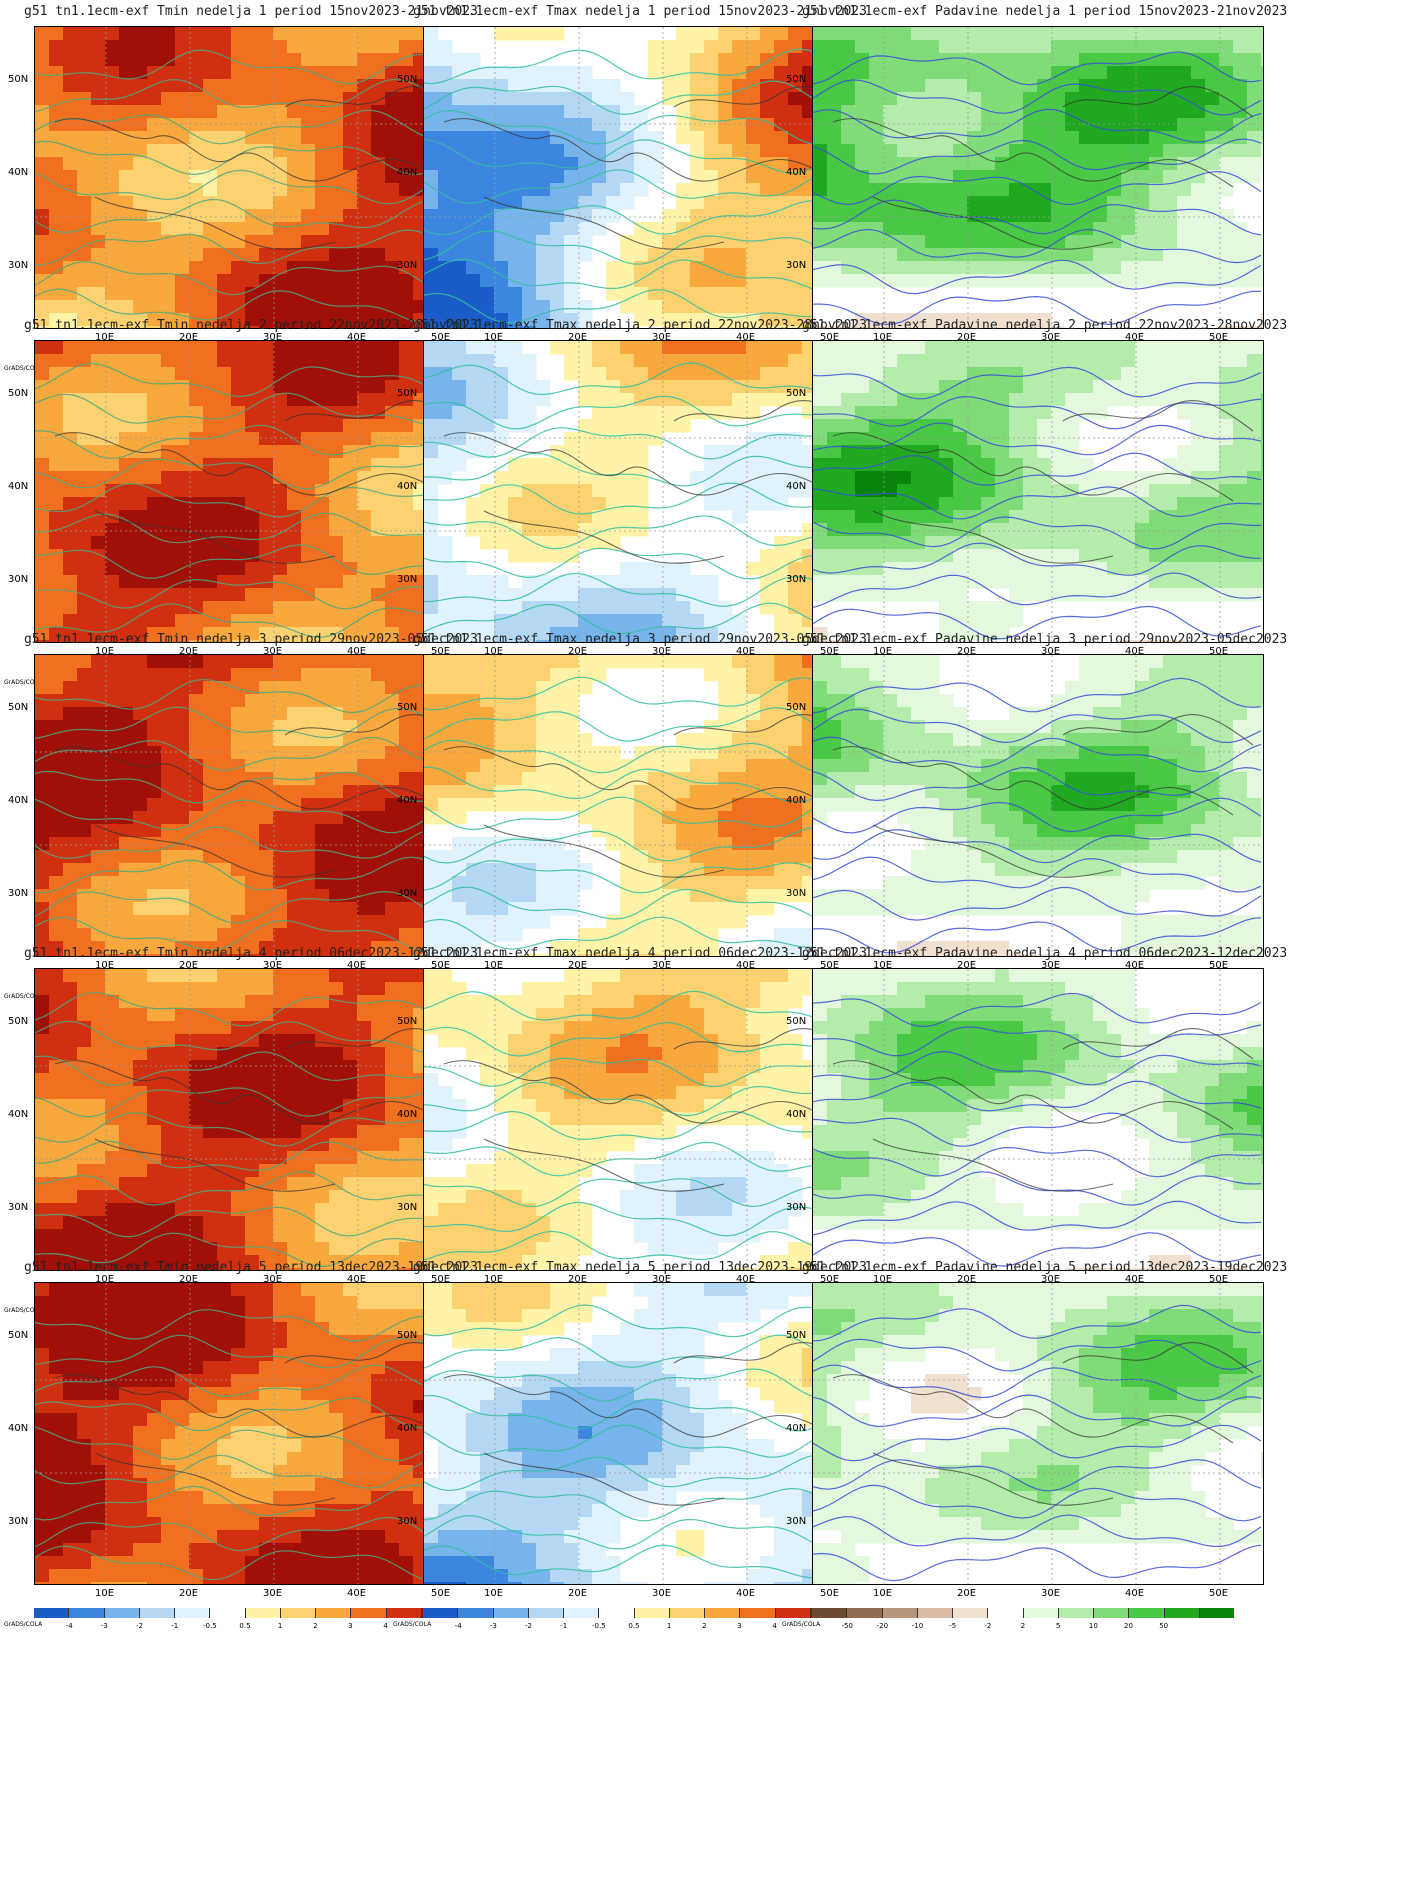 The width and height of the screenshot is (1413, 1895). Describe the element at coordinates (1164, 1626) in the screenshot. I see `colorbar-tick: 50` at that location.